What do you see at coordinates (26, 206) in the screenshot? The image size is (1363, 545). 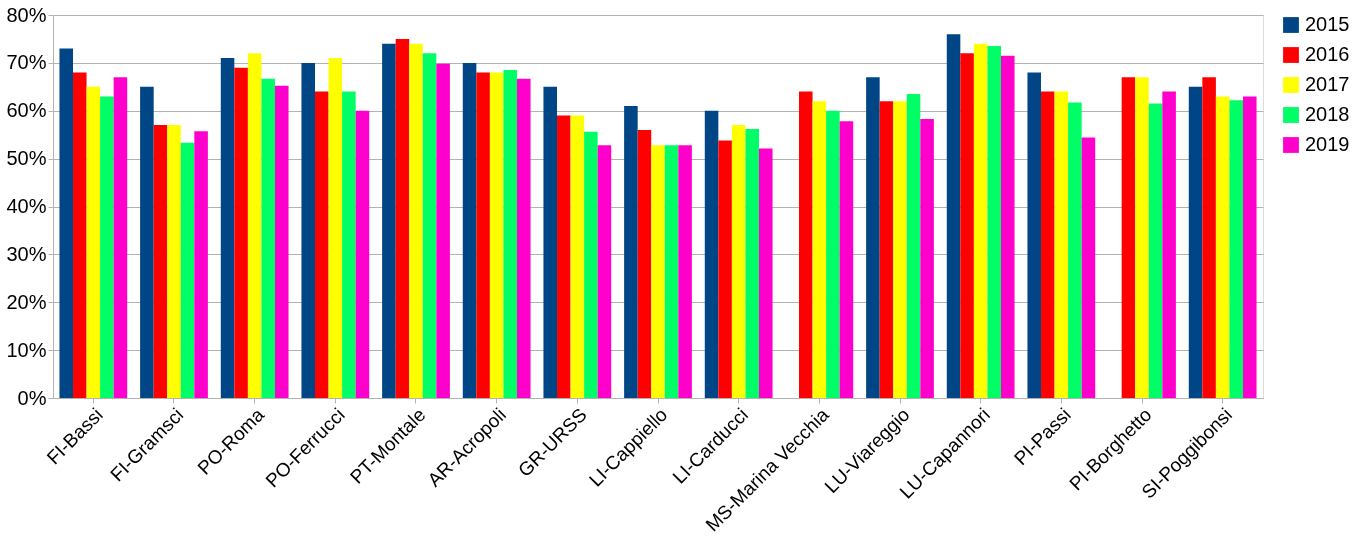 I see `y-tick-label: 40%` at bounding box center [26, 206].